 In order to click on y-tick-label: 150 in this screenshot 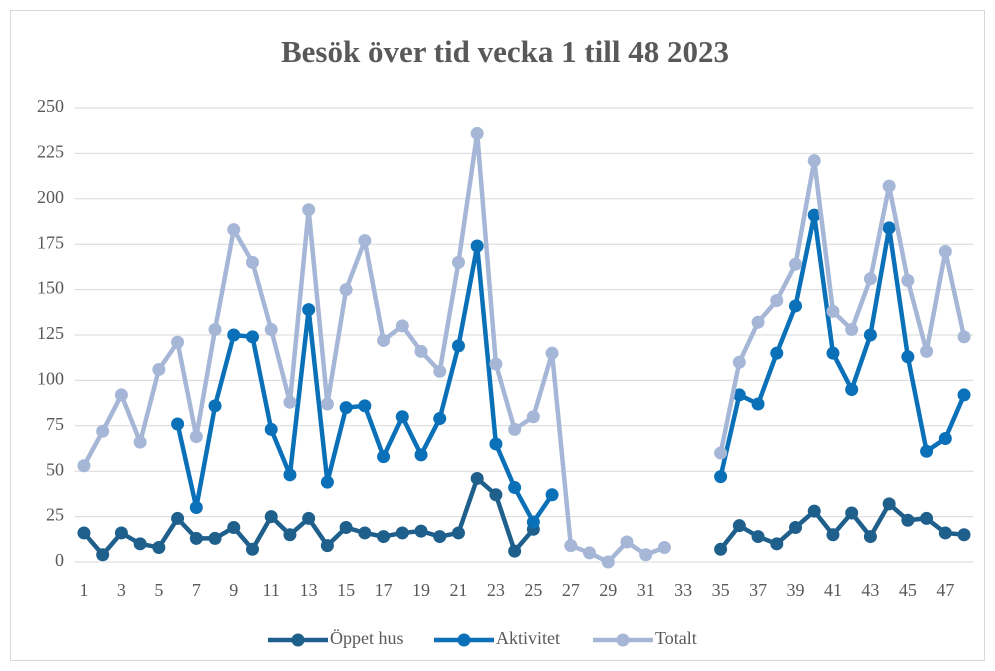, I will do `click(50, 288)`.